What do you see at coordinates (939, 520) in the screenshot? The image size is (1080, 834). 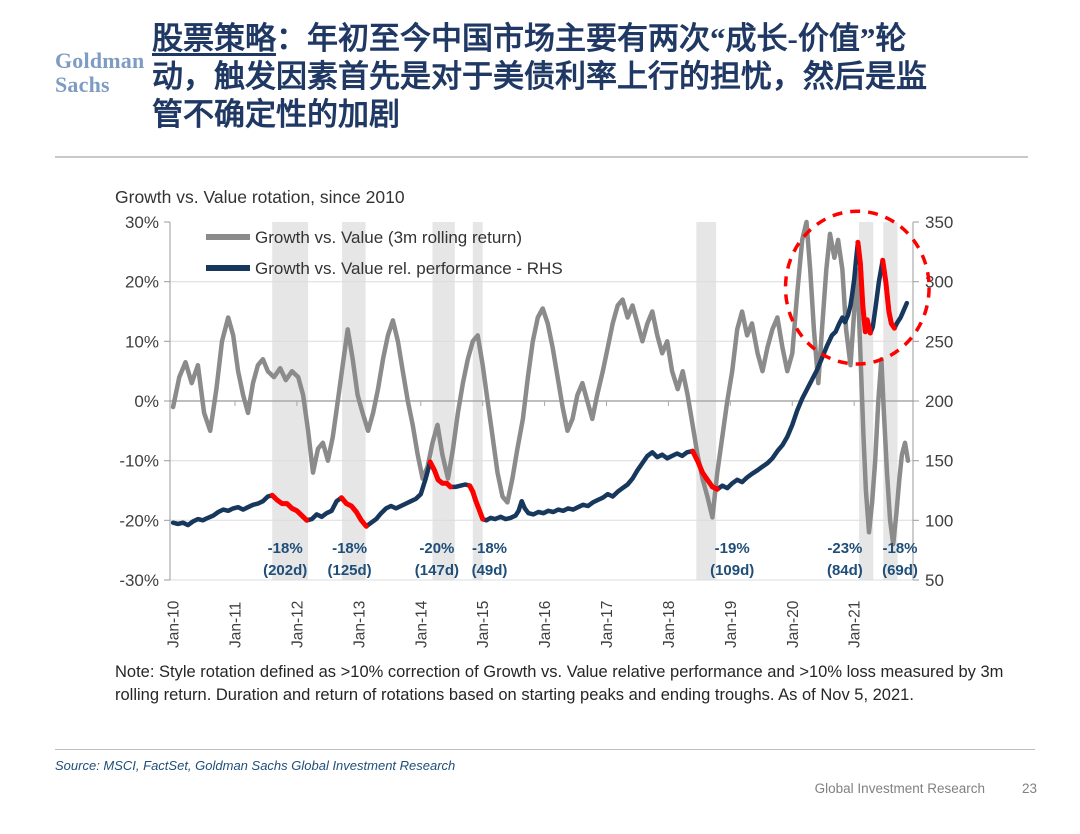 I see `y-right-tick-label: 100` at bounding box center [939, 520].